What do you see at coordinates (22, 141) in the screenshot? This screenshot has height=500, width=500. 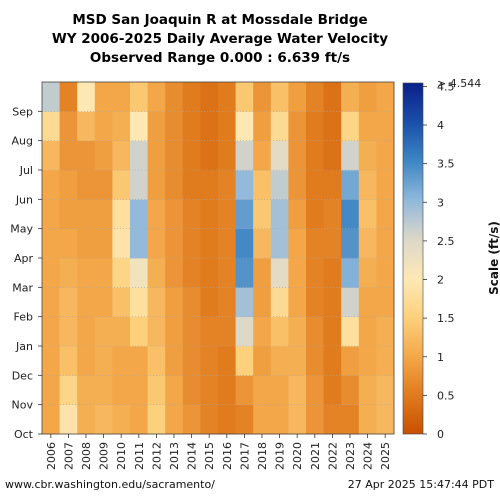 I see `y-tick-label: Aug` at bounding box center [22, 141].